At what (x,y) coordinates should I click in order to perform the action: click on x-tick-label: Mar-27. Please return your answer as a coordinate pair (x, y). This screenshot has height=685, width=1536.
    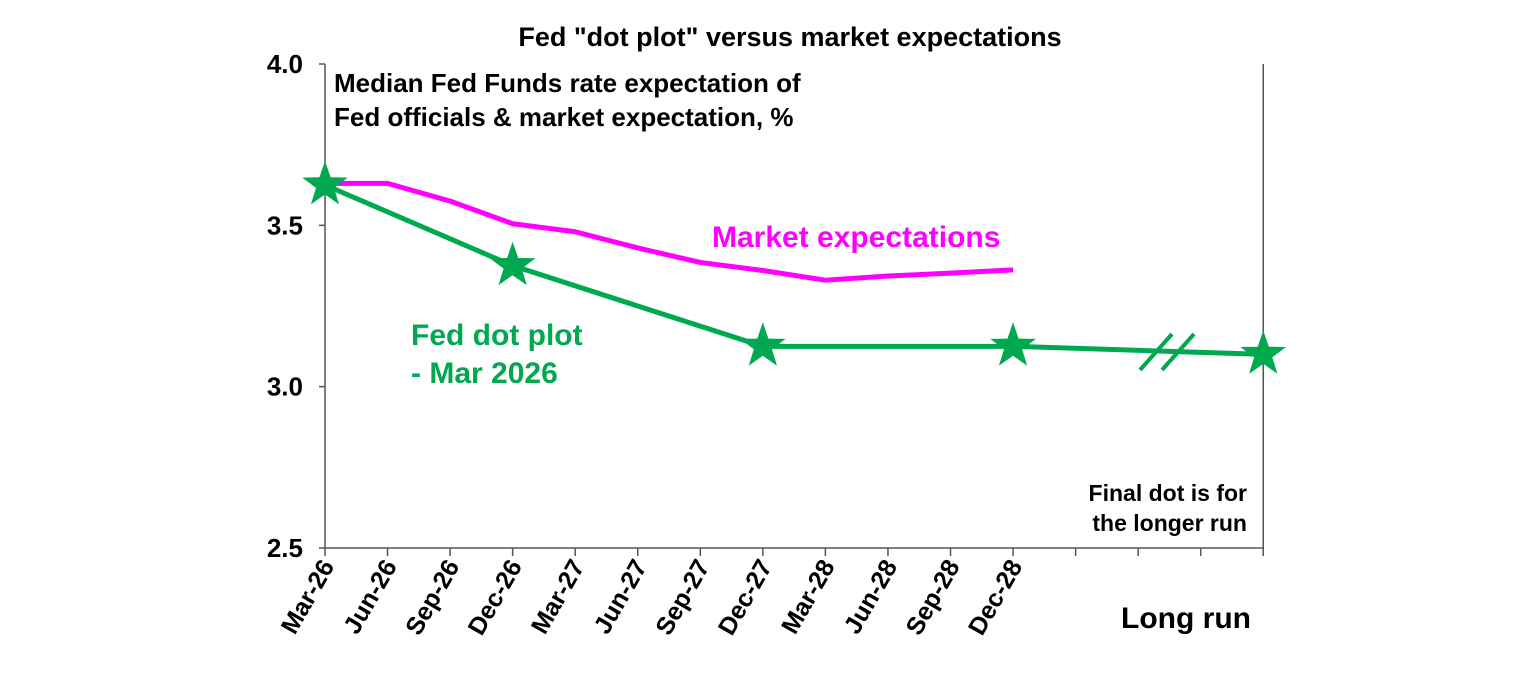
    Looking at the image, I should click on (558, 597).